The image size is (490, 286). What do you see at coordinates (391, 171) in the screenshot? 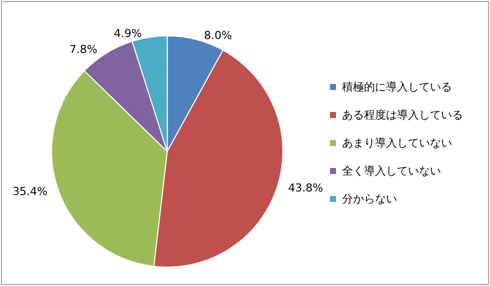
I see `legend-label: 全く導入していない` at bounding box center [391, 171].